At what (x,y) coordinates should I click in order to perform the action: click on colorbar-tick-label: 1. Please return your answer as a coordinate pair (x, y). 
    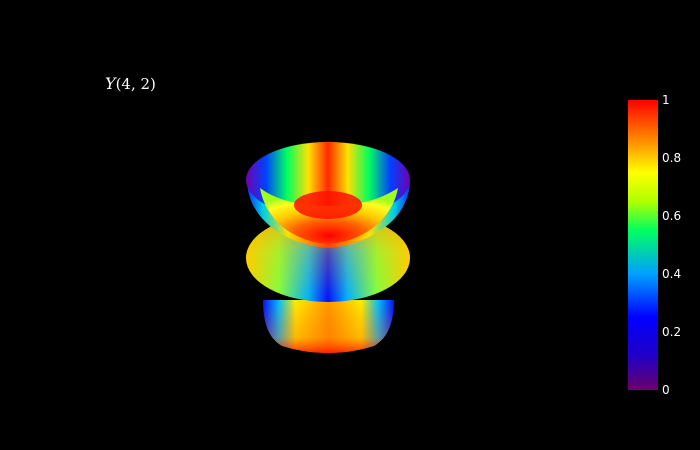
    Looking at the image, I should click on (666, 100).